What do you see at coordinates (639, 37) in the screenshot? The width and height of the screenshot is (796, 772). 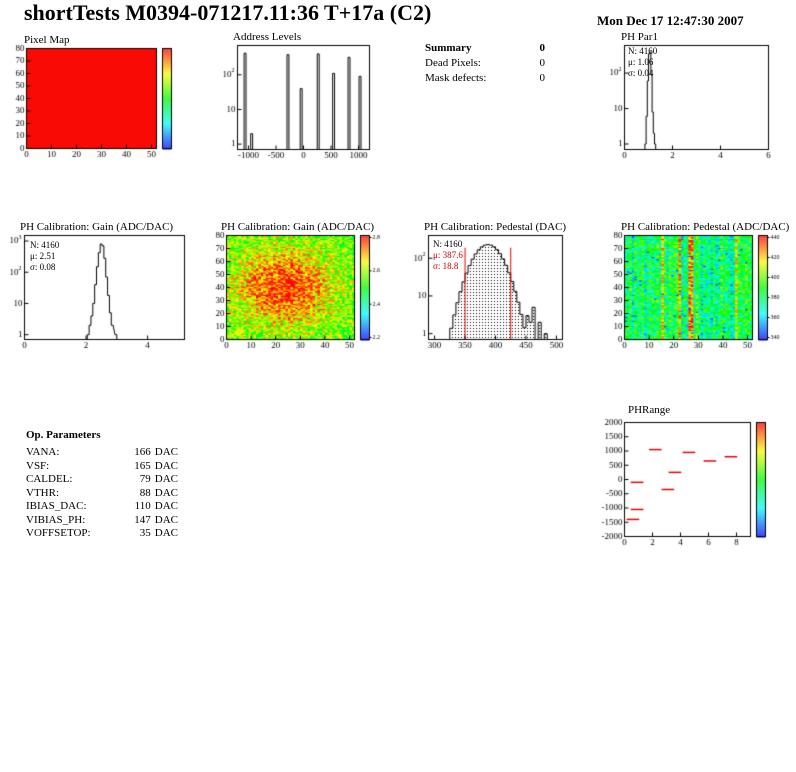 I see `ph-par1-title: PH Par1` at bounding box center [639, 37].